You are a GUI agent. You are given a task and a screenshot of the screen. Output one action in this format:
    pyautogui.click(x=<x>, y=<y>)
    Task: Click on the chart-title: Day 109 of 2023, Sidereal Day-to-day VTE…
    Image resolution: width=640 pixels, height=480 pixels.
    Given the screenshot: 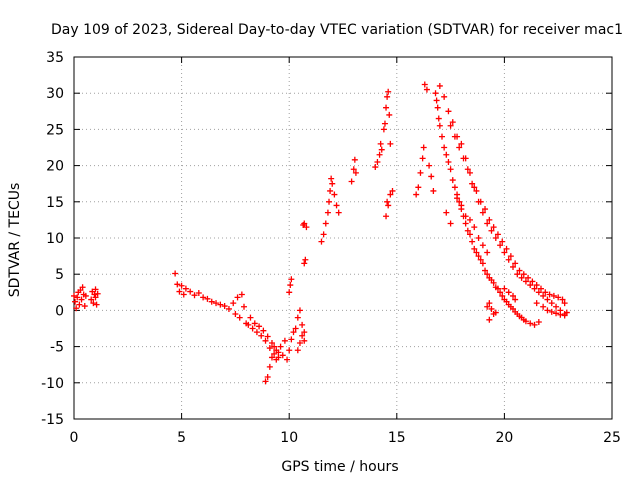 What is the action you would take?
    pyautogui.click(x=337, y=30)
    